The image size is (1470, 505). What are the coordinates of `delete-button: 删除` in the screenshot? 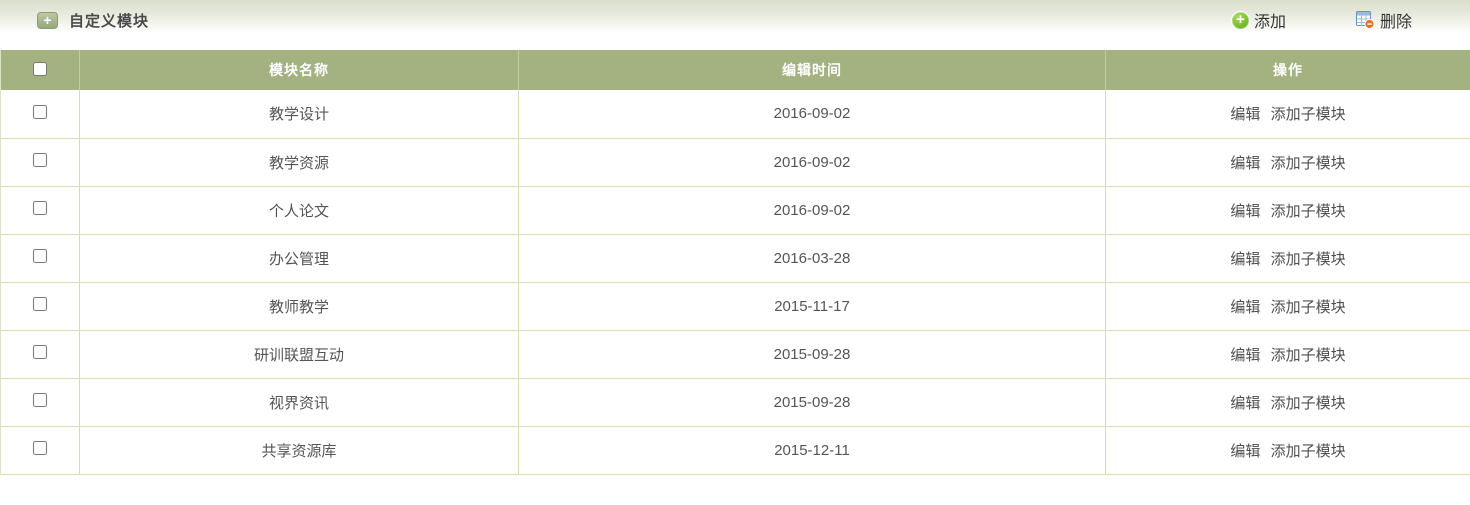 It's located at (1383, 20).